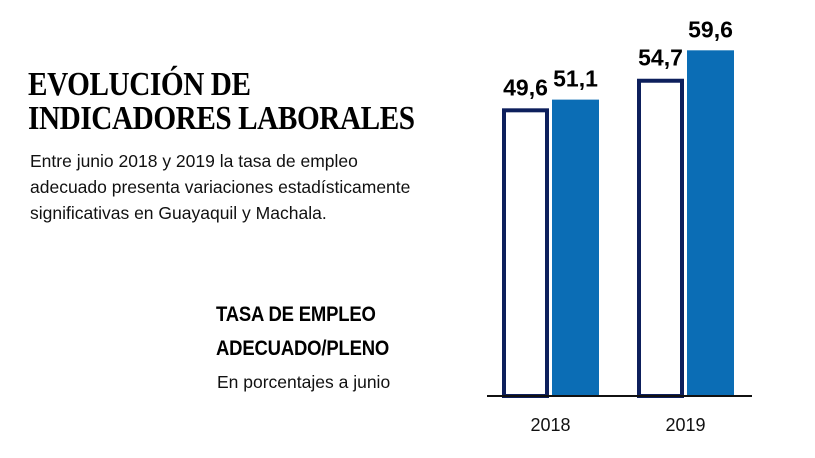 The width and height of the screenshot is (815, 458). Describe the element at coordinates (296, 314) in the screenshot. I see `chart-title-line-1: TASA DE EMPLEO` at that location.